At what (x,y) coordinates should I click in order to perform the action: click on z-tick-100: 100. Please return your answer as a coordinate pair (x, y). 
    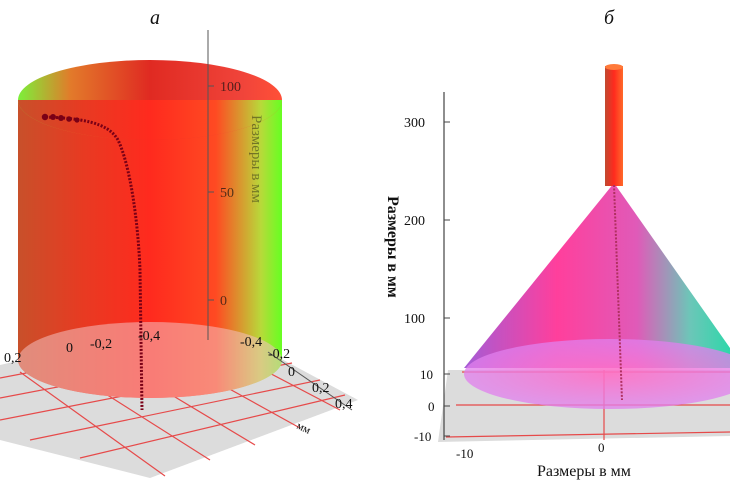
    Looking at the image, I should click on (230, 87).